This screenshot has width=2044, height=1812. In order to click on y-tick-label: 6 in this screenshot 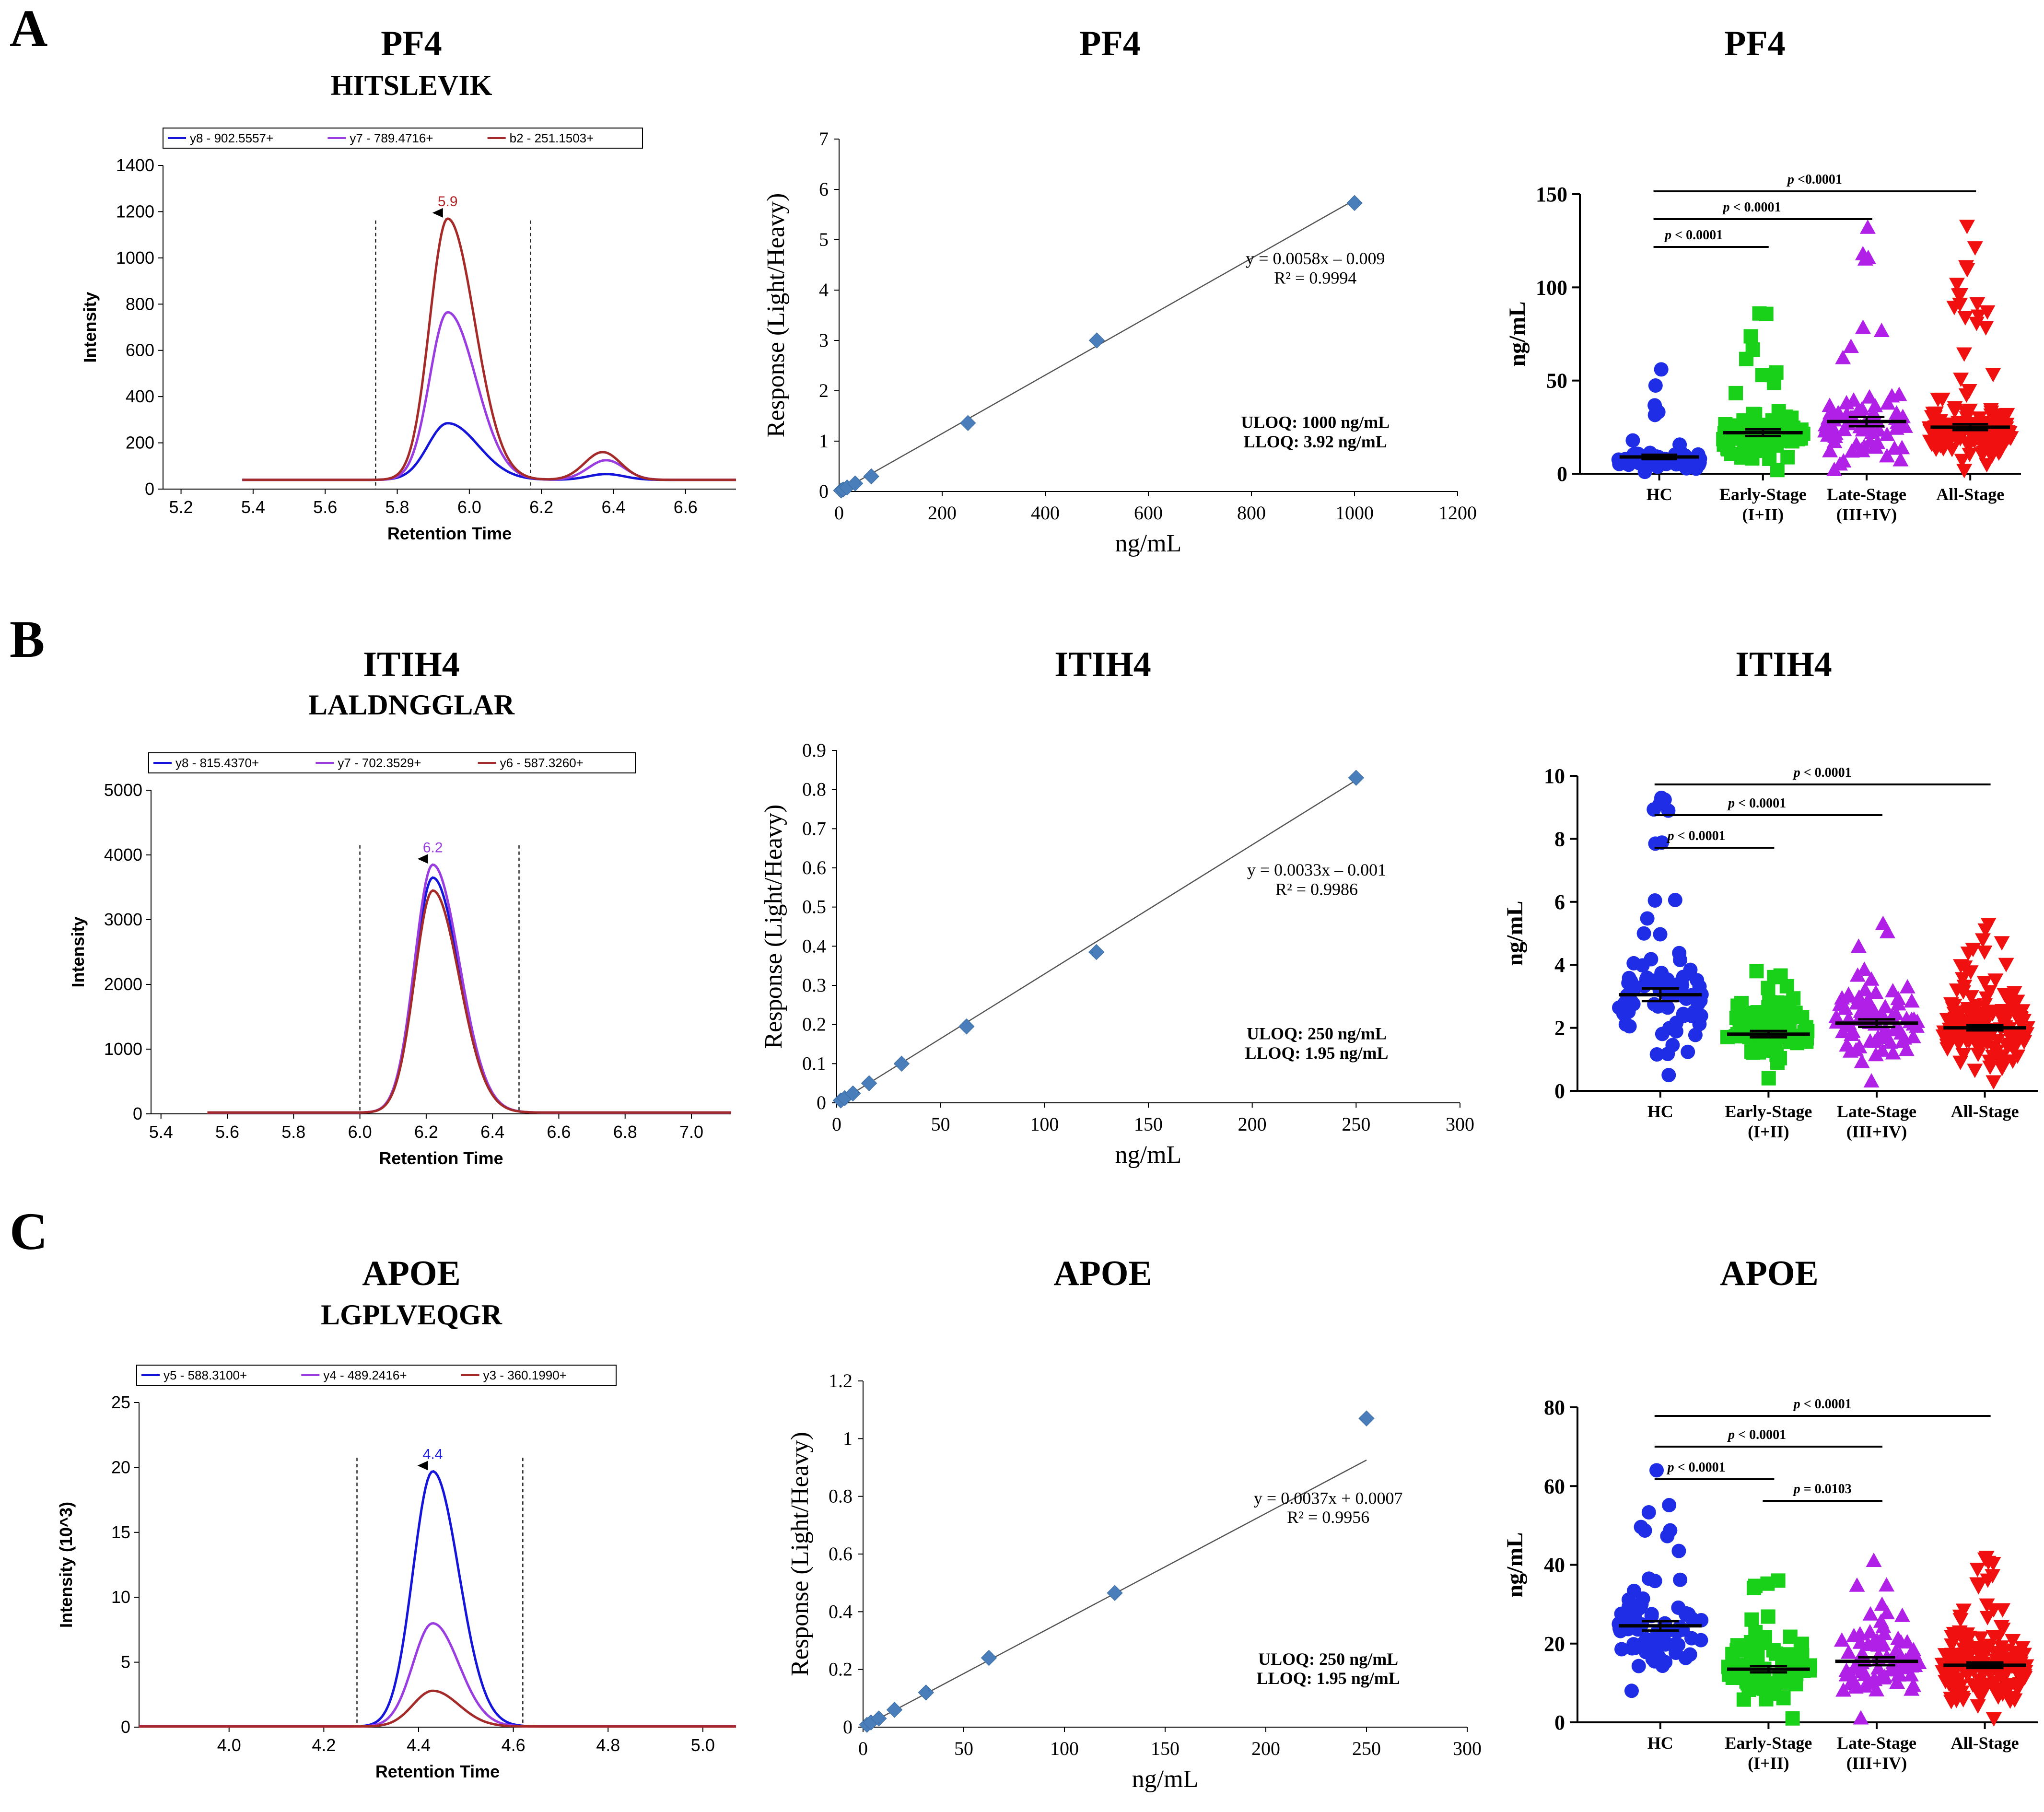, I will do `click(824, 189)`.